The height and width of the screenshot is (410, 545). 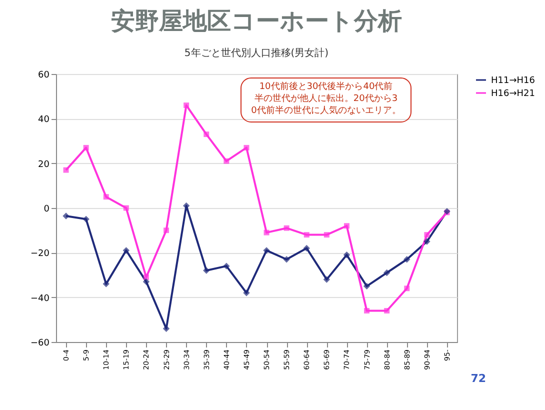 I want to click on y-tick-label: 0, so click(x=47, y=209).